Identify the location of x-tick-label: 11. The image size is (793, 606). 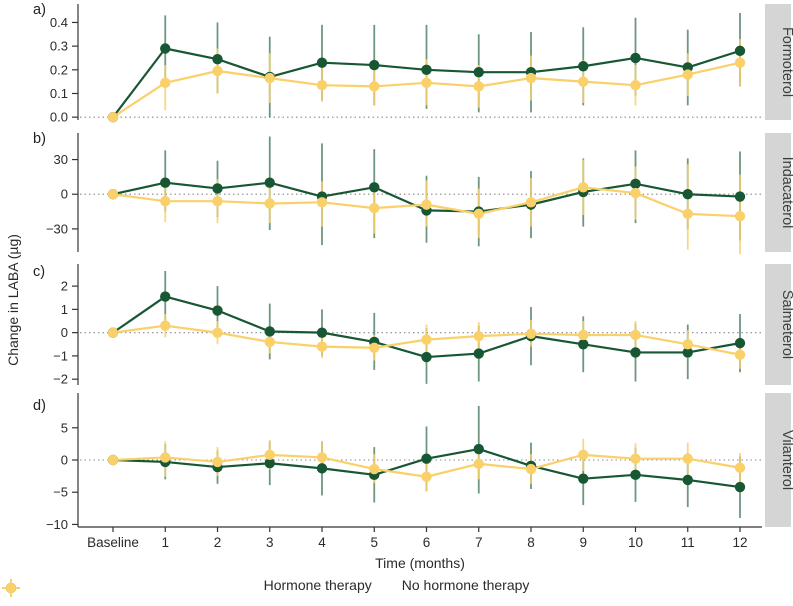
(688, 542).